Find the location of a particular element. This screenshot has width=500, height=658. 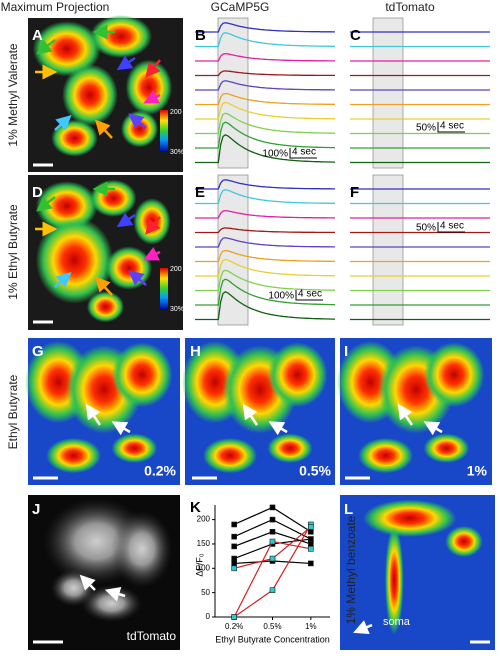

concentration-label: 0.5% is located at coordinates (315, 471).